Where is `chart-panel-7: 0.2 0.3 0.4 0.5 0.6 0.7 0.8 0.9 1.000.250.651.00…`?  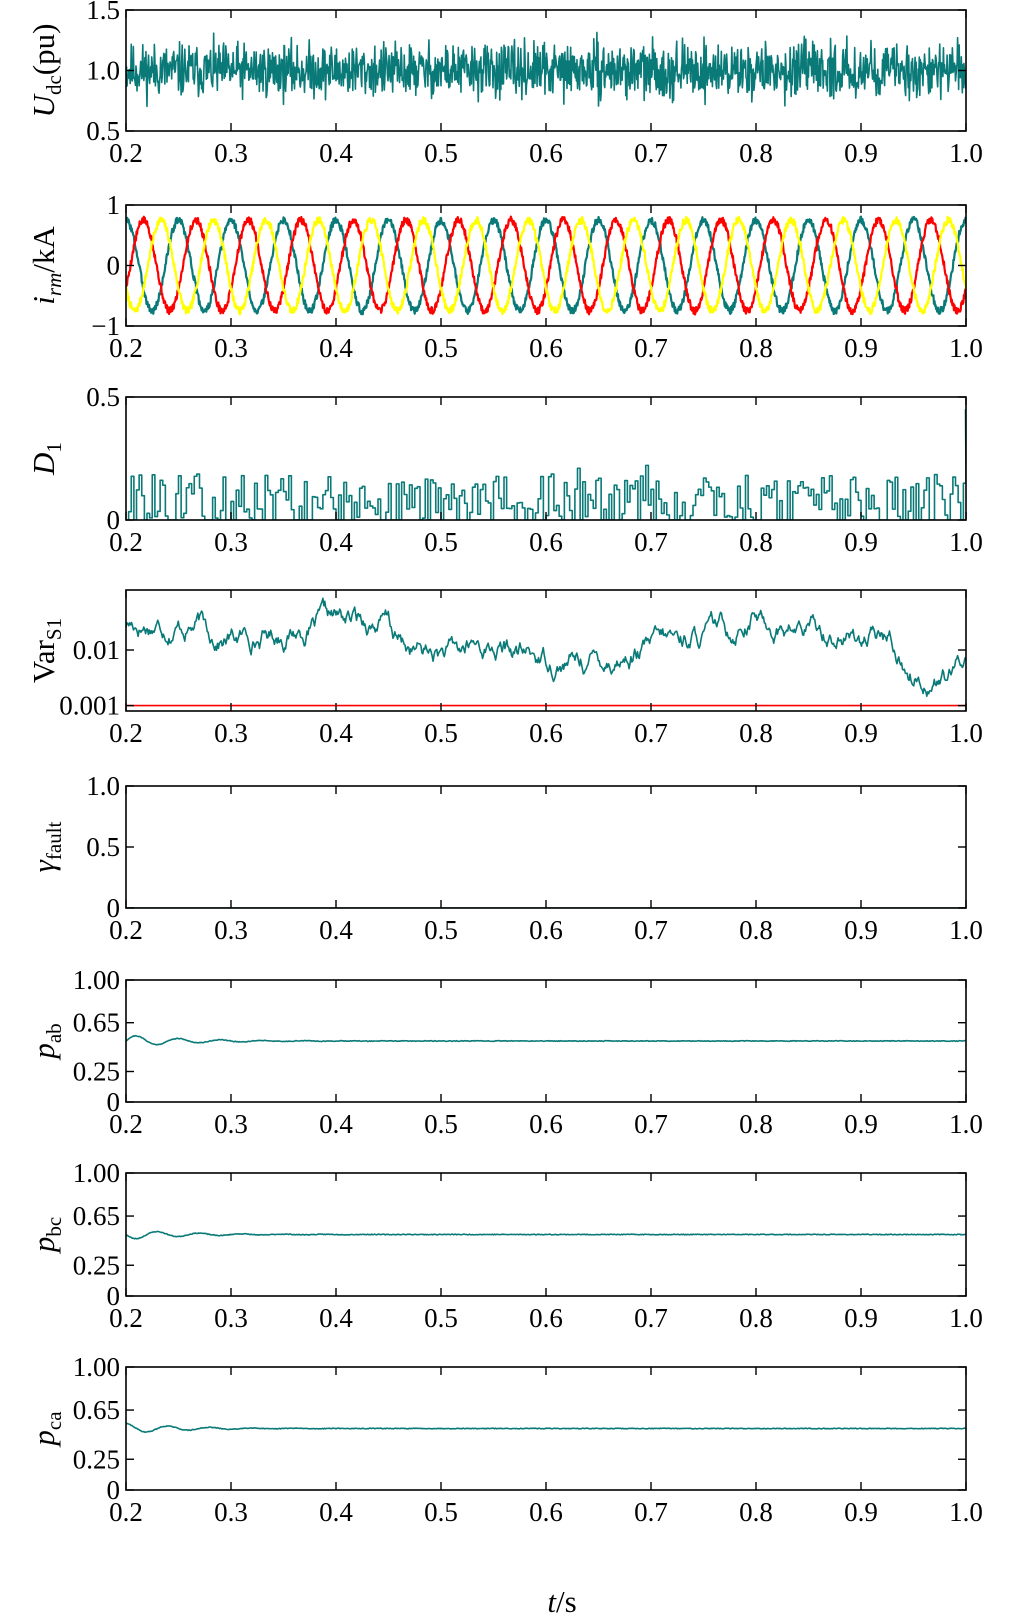 chart-panel-7: 0.2 0.3 0.4 0.5 0.6 0.7 0.8 0.9 1.000.250.651.00… is located at coordinates (504, 1245).